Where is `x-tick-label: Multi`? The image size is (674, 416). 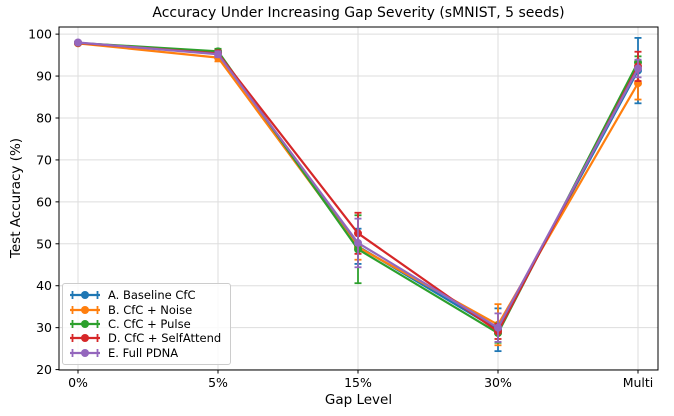 x-tick-label: Multi is located at coordinates (638, 382).